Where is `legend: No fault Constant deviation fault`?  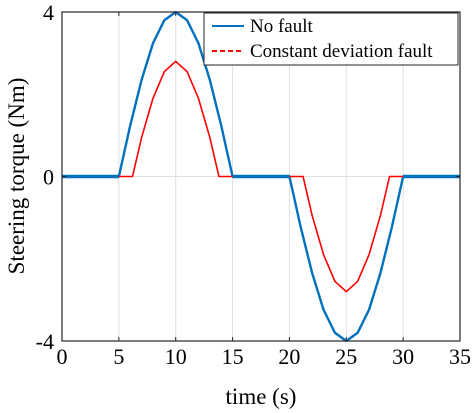 legend: No fault Constant deviation fault is located at coordinates (331, 39).